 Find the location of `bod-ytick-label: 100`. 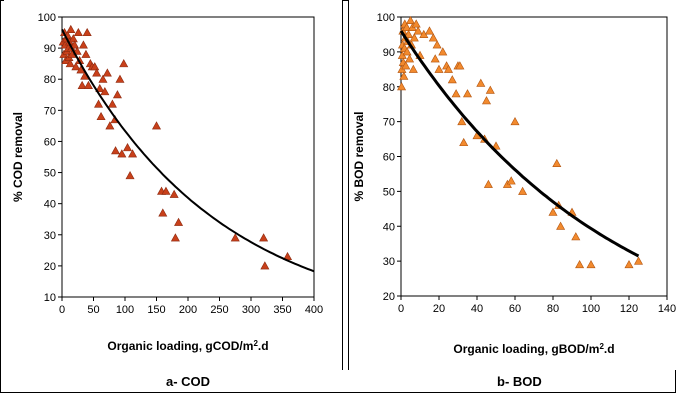

bod-ytick-label: 100 is located at coordinates (386, 18).